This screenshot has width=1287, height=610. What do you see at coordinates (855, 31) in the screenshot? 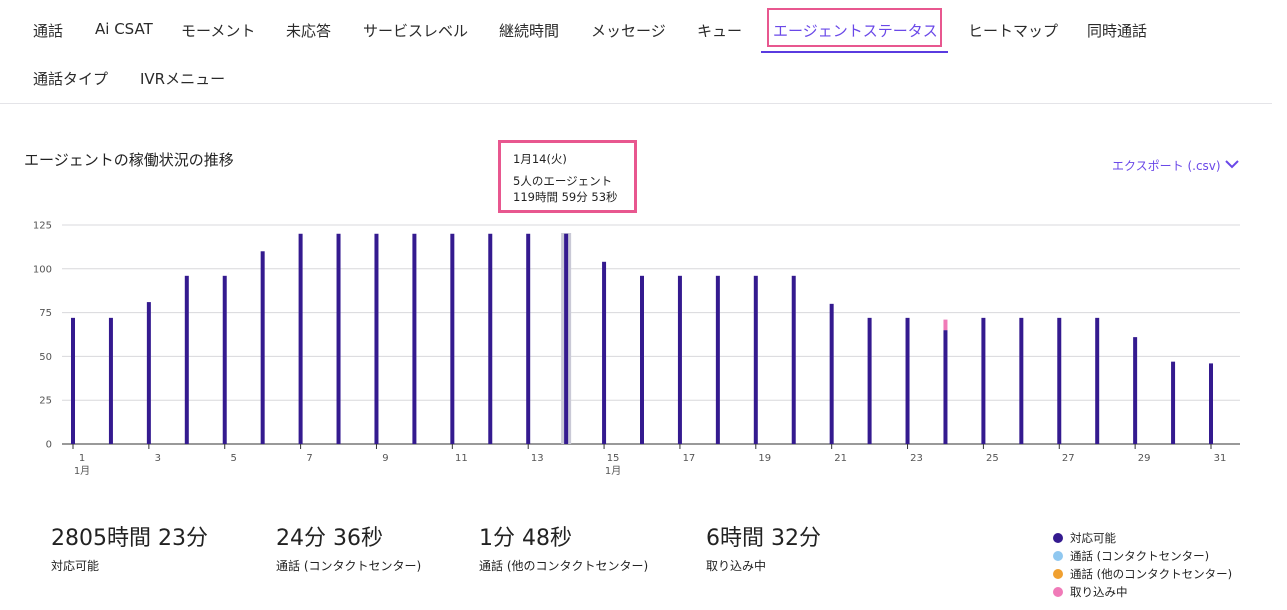
I see `tab-agent-status: エージェントステータス` at bounding box center [855, 31].